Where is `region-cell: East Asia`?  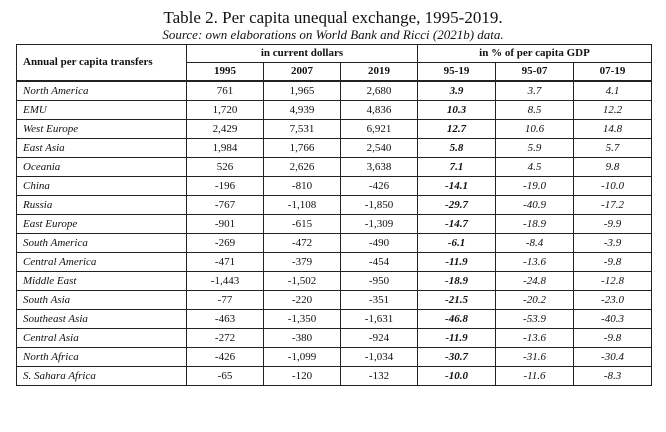
region-cell: East Asia is located at coordinates (101, 148).